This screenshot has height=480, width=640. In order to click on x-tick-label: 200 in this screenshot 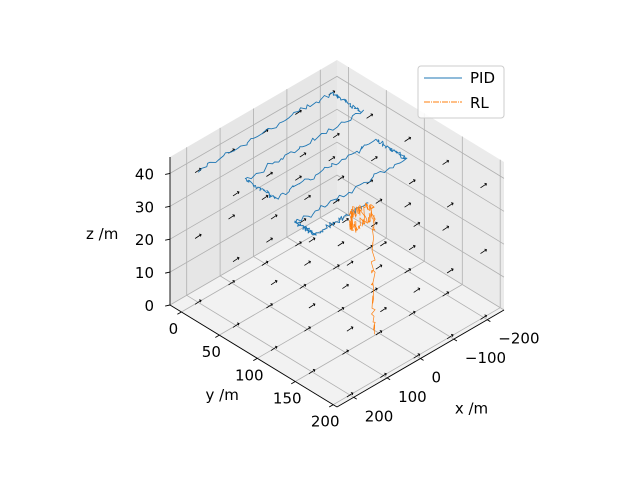, I will do `click(379, 416)`.